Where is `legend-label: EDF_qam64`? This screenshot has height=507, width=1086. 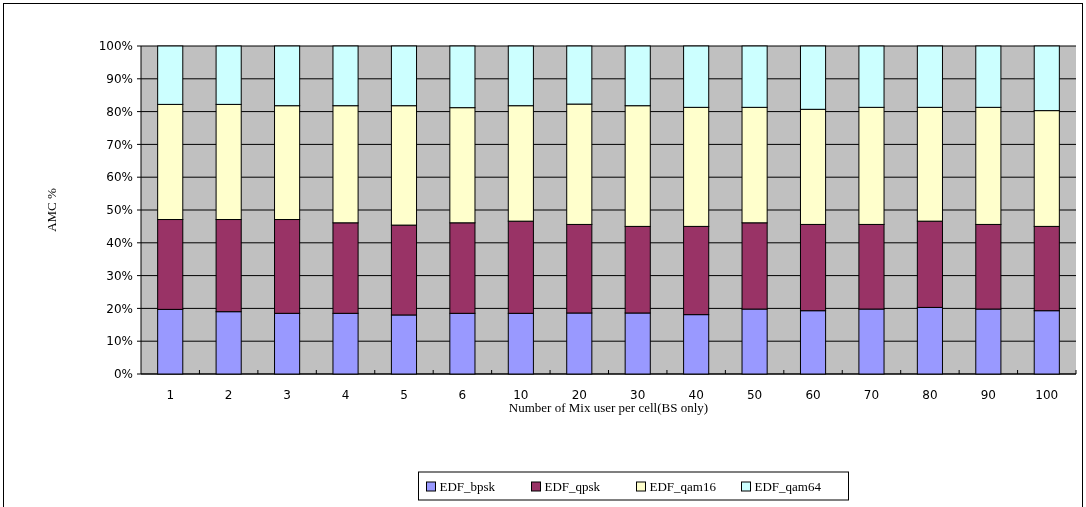 legend-label: EDF_qam64 is located at coordinates (788, 486).